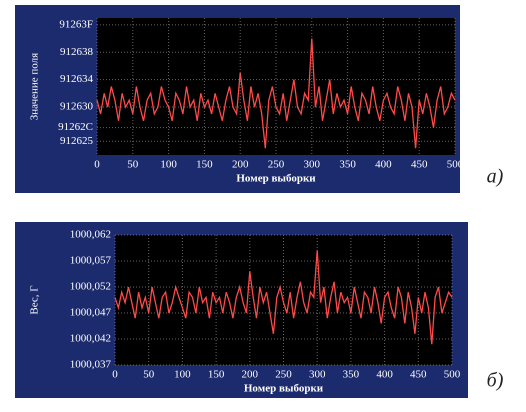 The image size is (526, 412). I want to click on y-axis-label: Значение поля, so click(35, 86).